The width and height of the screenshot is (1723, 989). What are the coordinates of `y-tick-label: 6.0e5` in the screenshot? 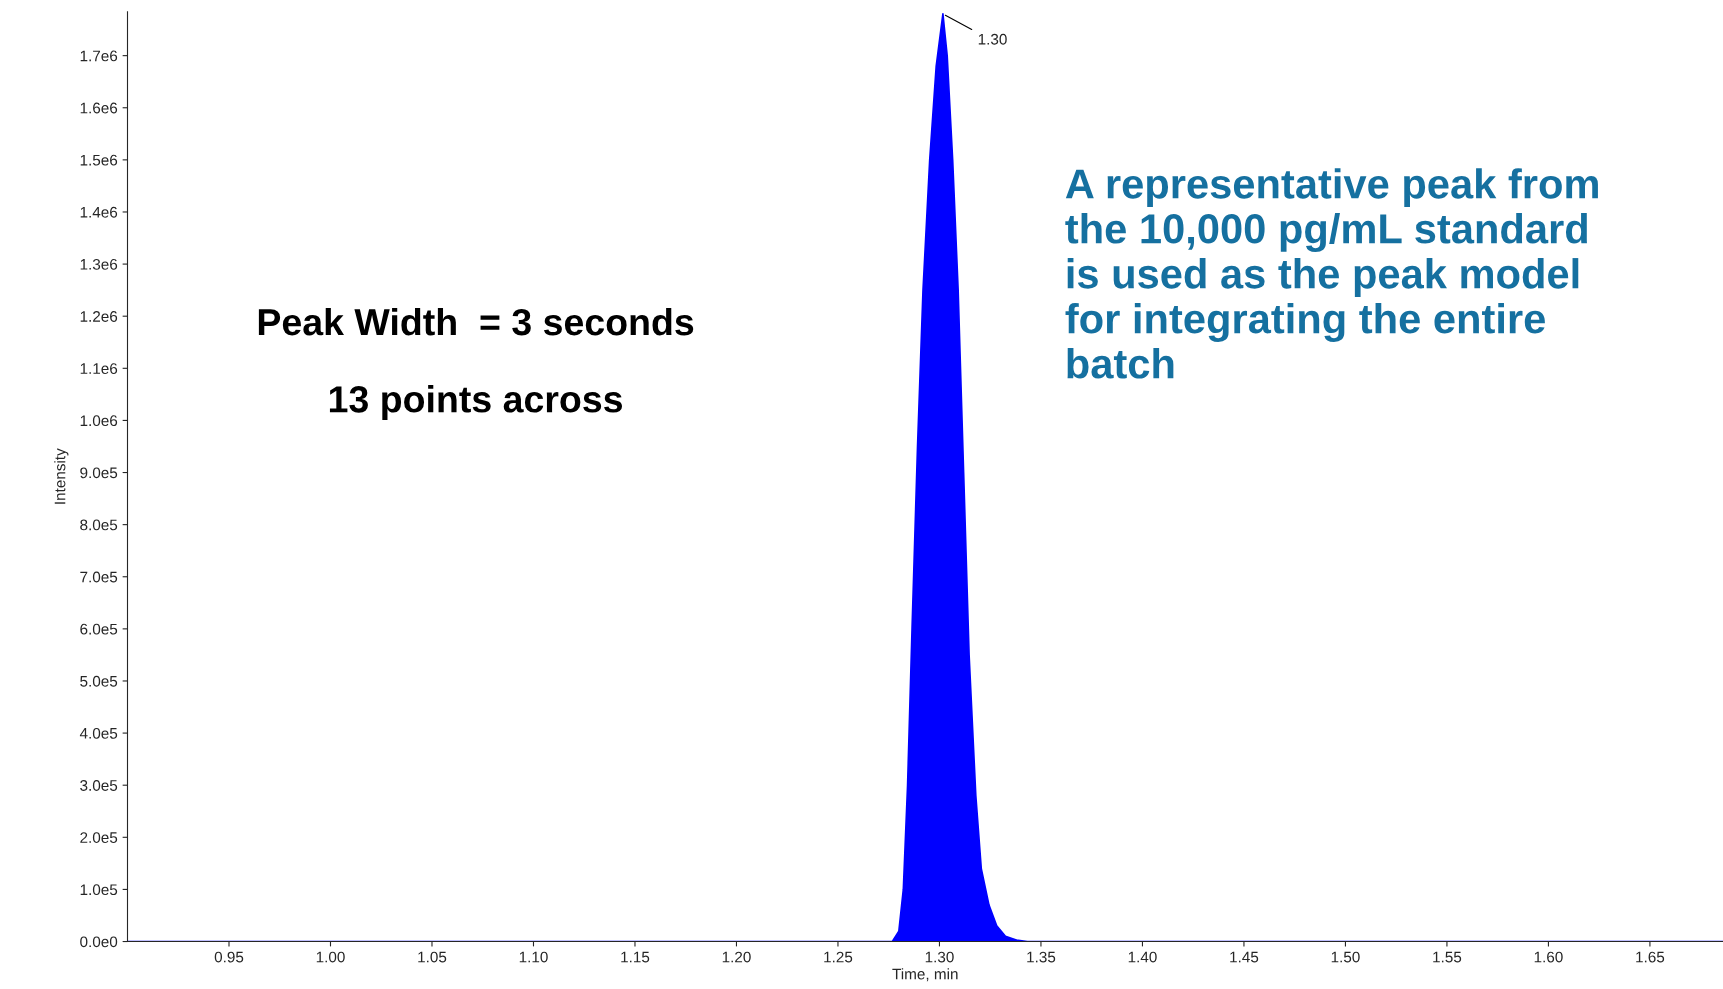 It's located at (99, 629).